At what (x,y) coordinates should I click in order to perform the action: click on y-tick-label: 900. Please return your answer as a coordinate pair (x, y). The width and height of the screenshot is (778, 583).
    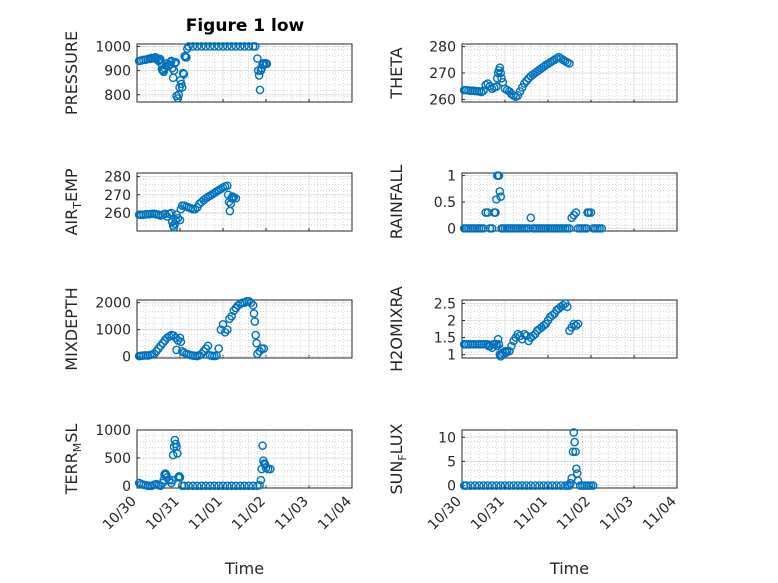
    Looking at the image, I should click on (117, 72).